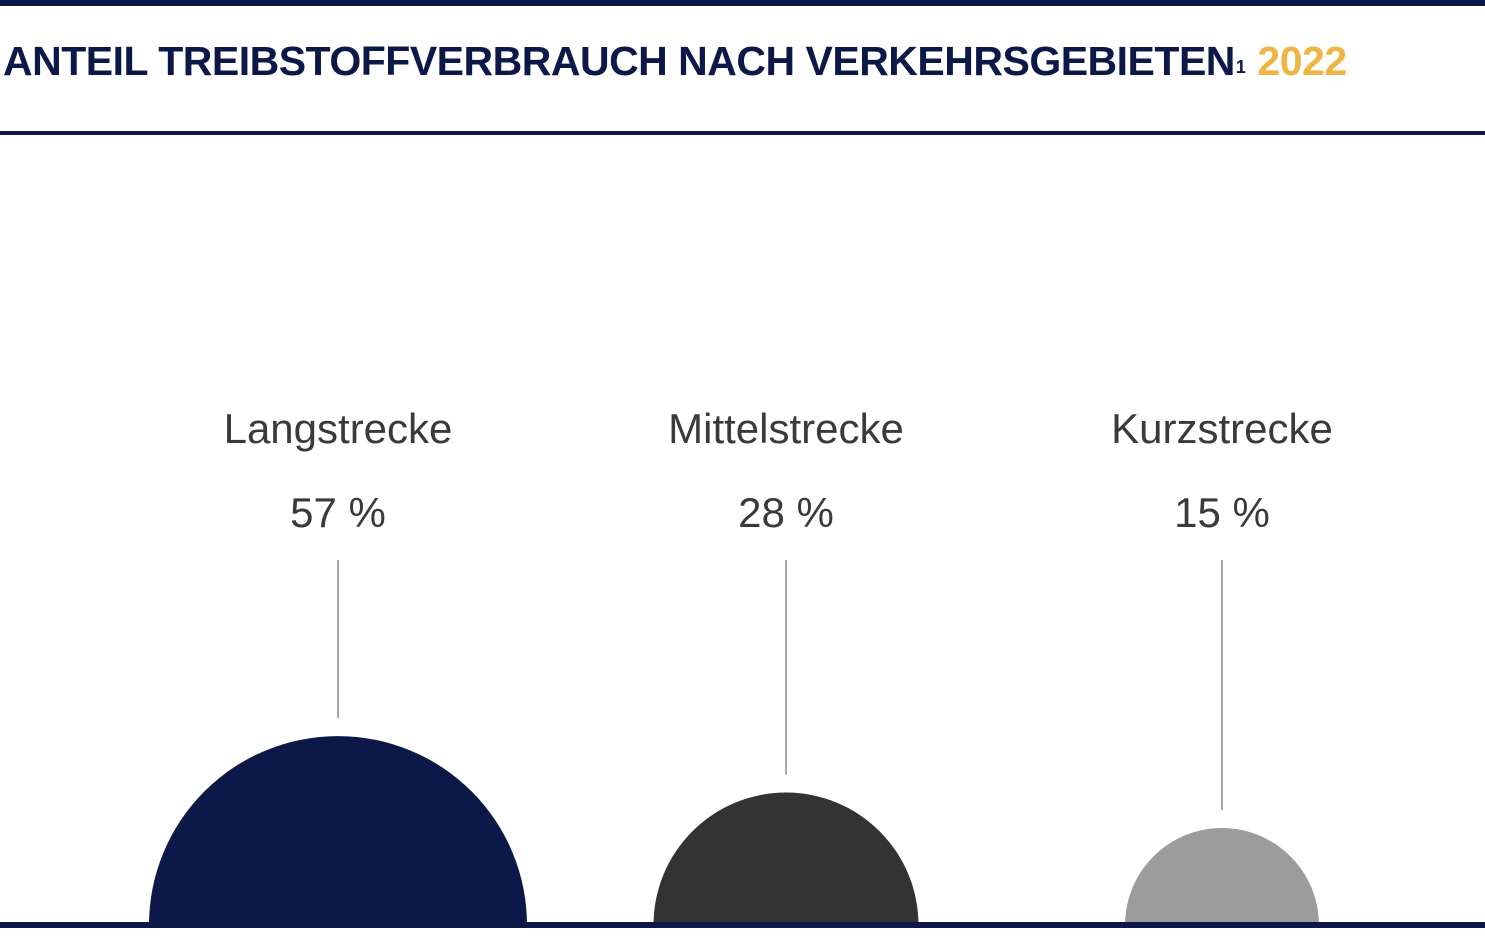  What do you see at coordinates (1222, 512) in the screenshot?
I see `value-label-kurzstrecke: 15 %` at bounding box center [1222, 512].